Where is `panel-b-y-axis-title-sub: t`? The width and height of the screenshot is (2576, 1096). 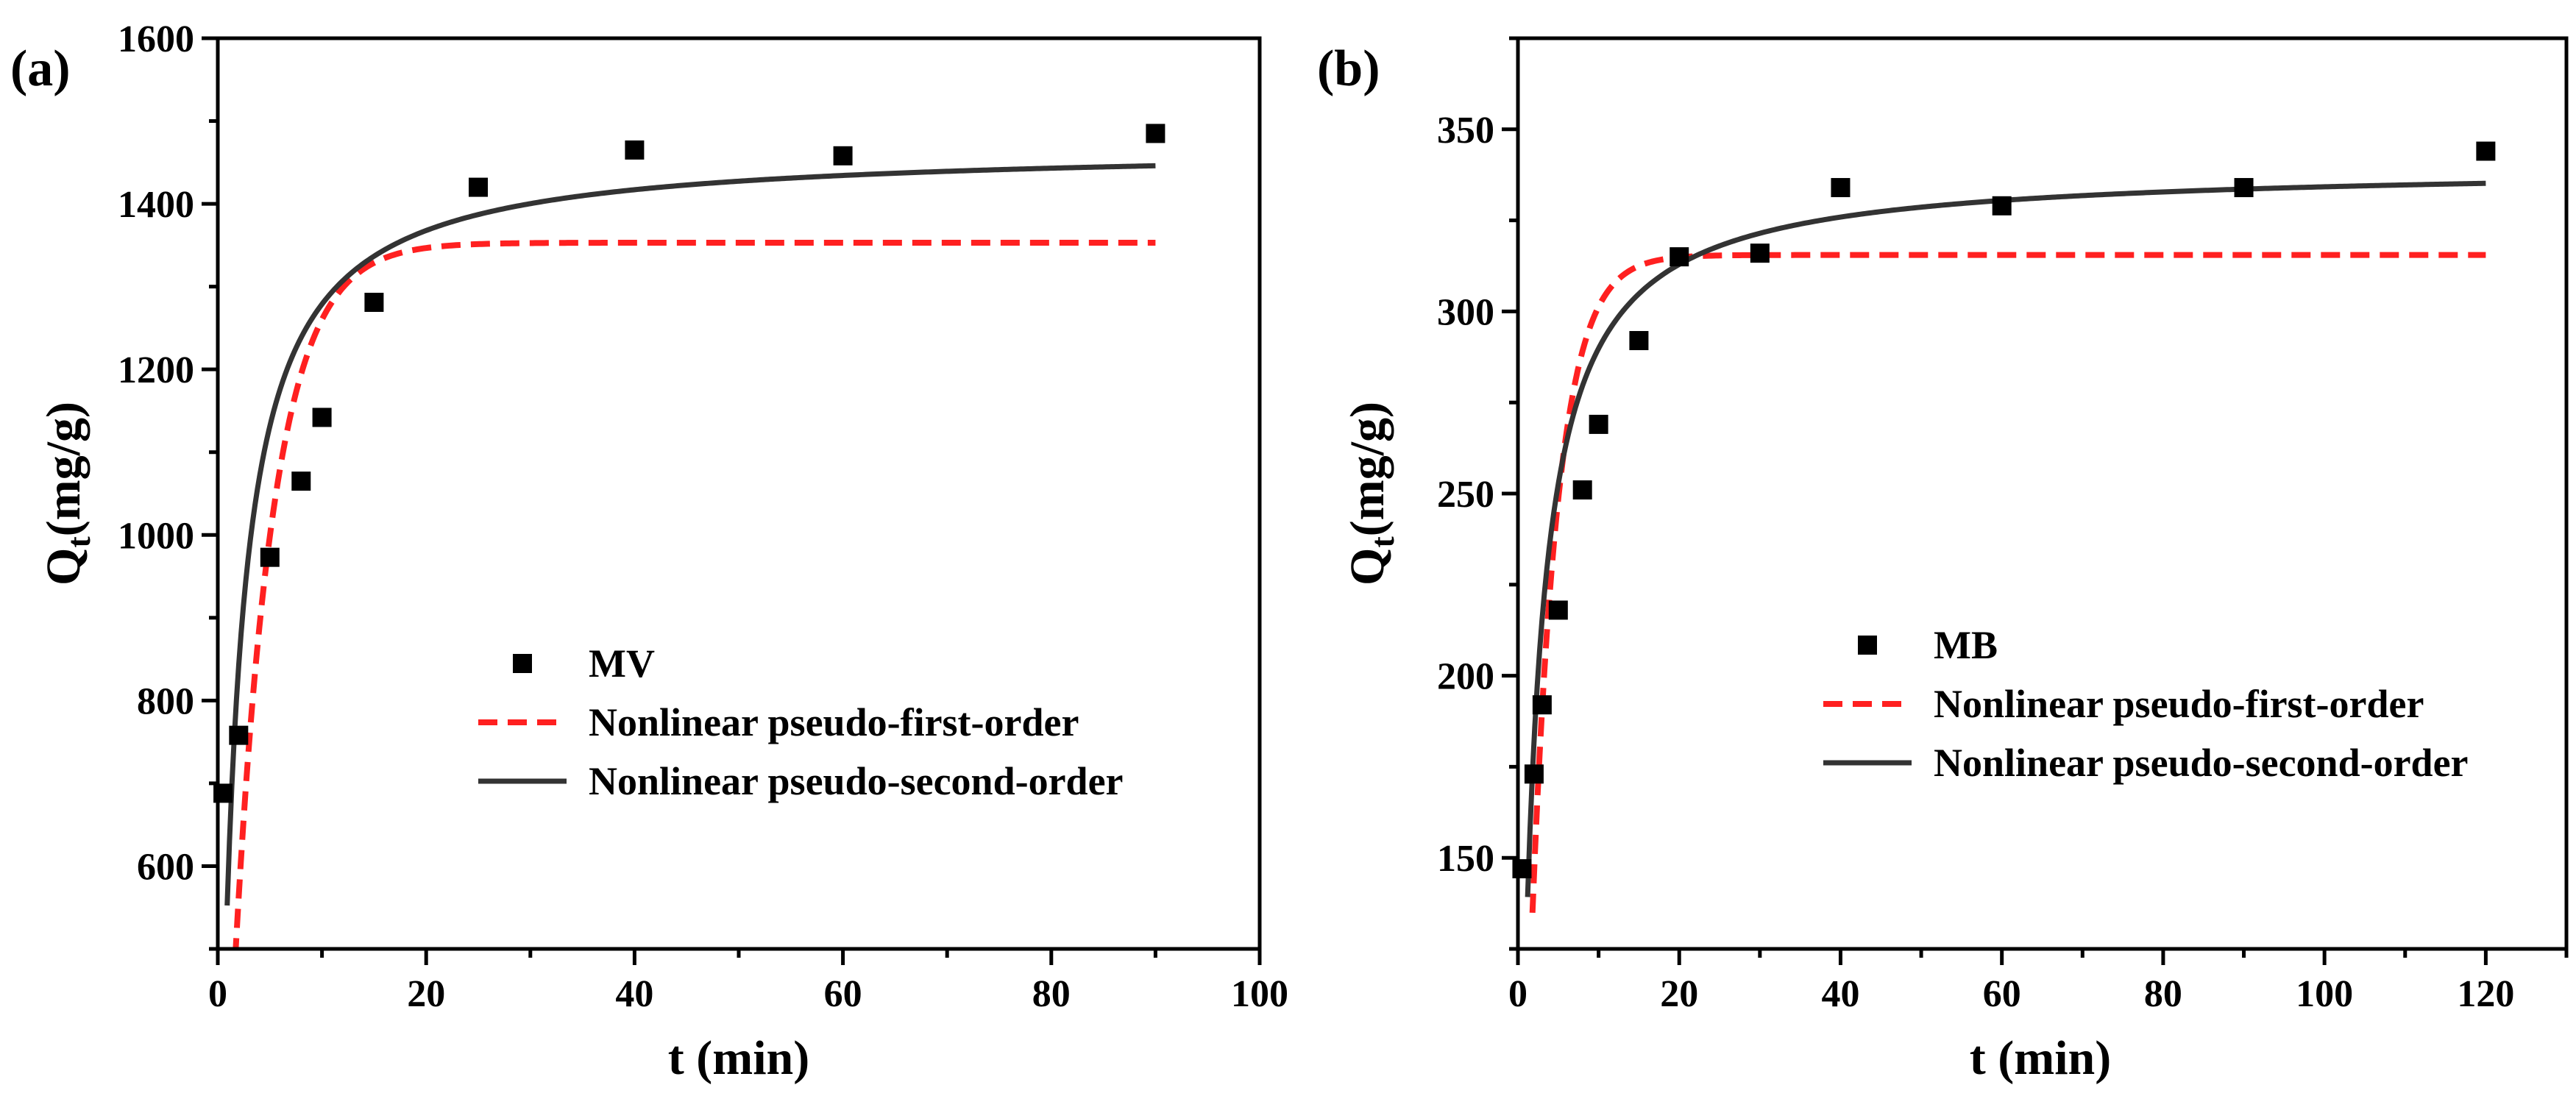 panel-b-y-axis-title-sub: t is located at coordinates (1382, 542).